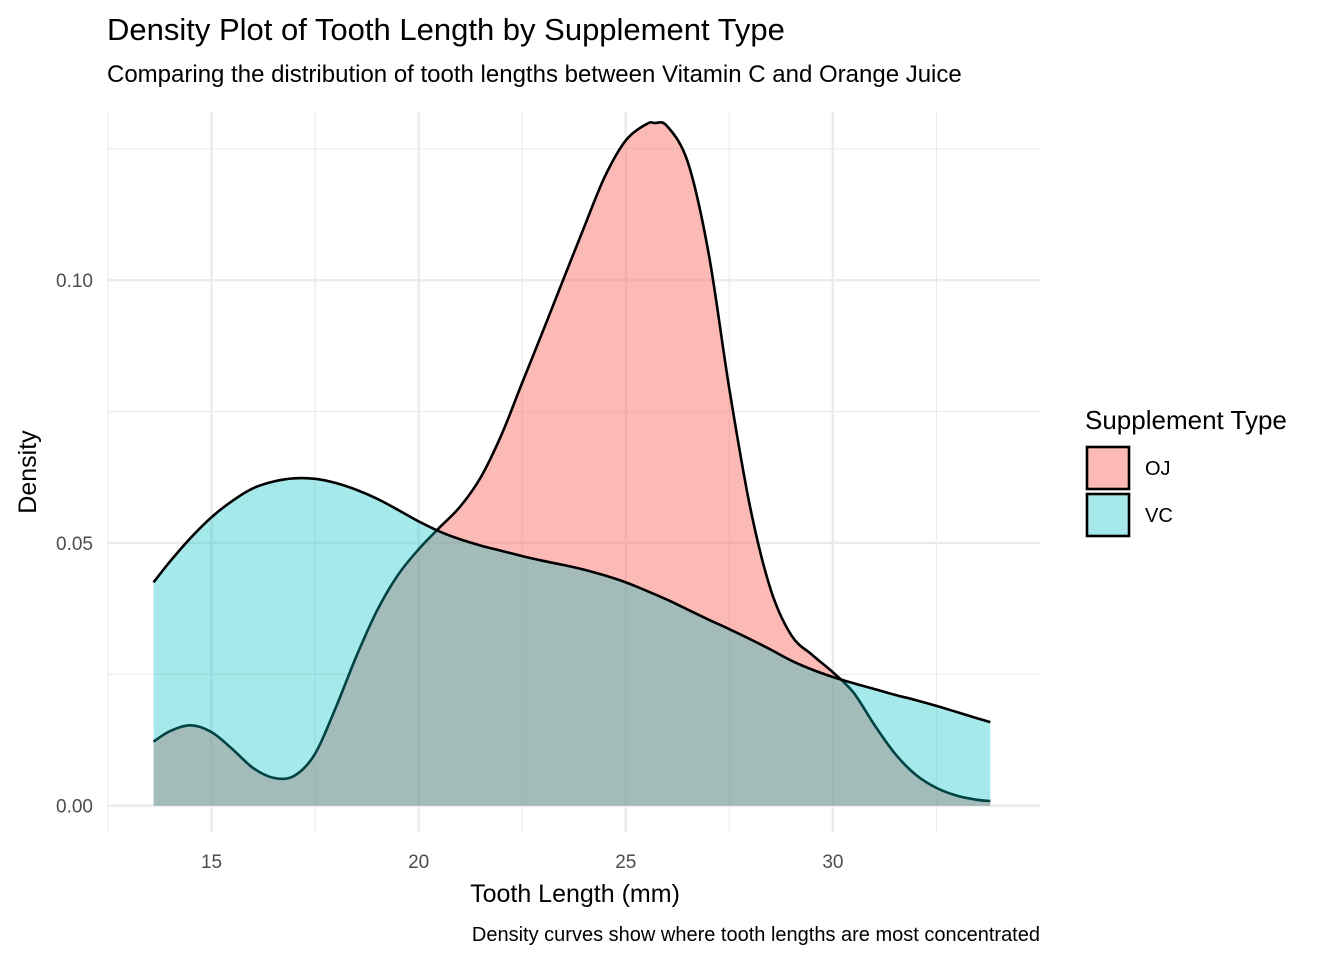  I want to click on legend-key-background, so click(1108, 515).